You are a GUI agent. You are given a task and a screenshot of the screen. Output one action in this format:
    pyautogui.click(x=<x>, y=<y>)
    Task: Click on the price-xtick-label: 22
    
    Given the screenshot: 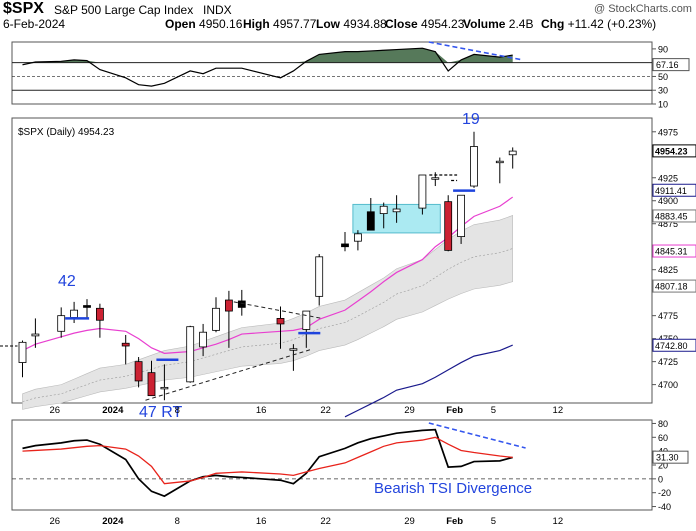 What is the action you would take?
    pyautogui.click(x=325, y=410)
    